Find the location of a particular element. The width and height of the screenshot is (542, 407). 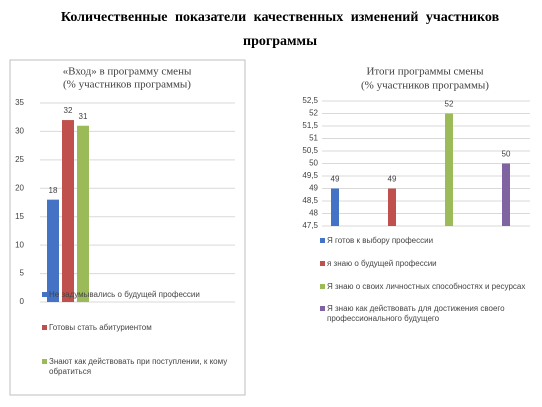

y-tick-label: 48,5 is located at coordinates (310, 200).